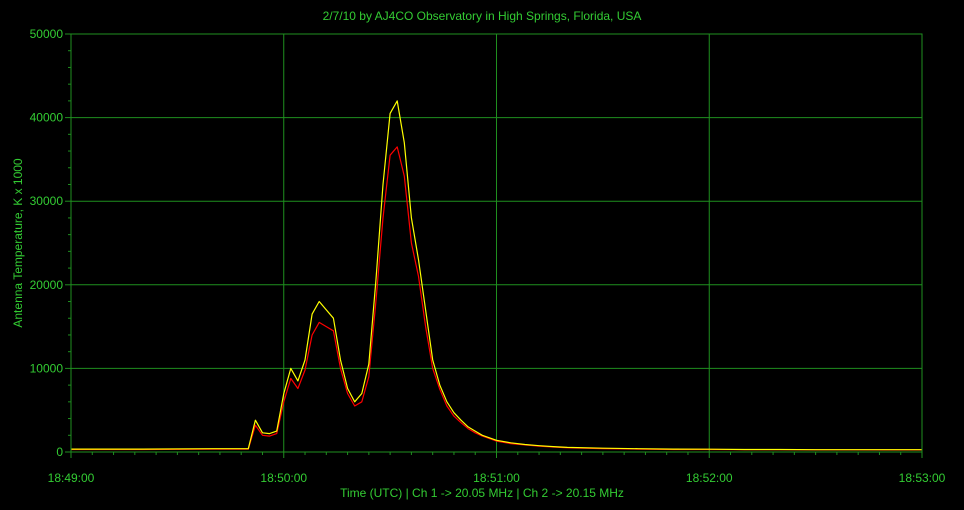 This screenshot has height=510, width=964. I want to click on y-tick-label: 50000, so click(47, 34).